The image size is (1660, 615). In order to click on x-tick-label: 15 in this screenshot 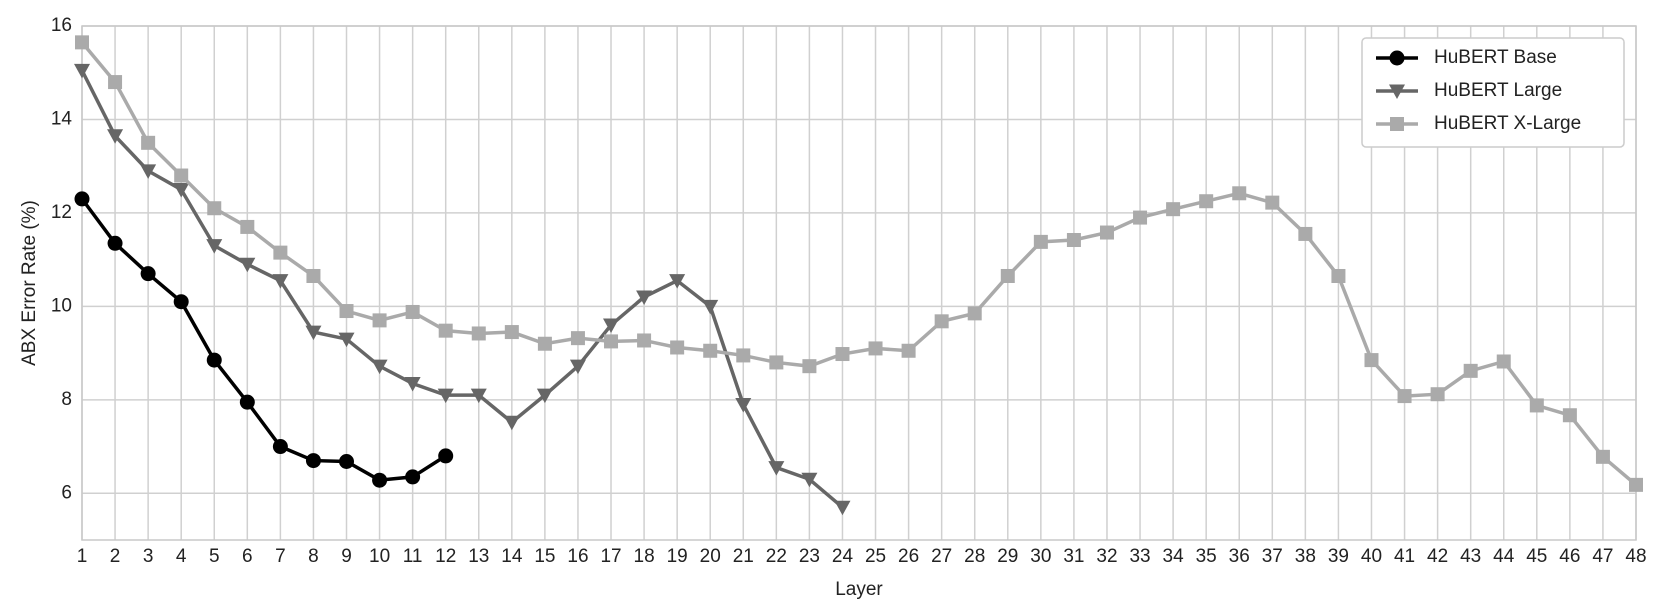, I will do `click(544, 556)`.